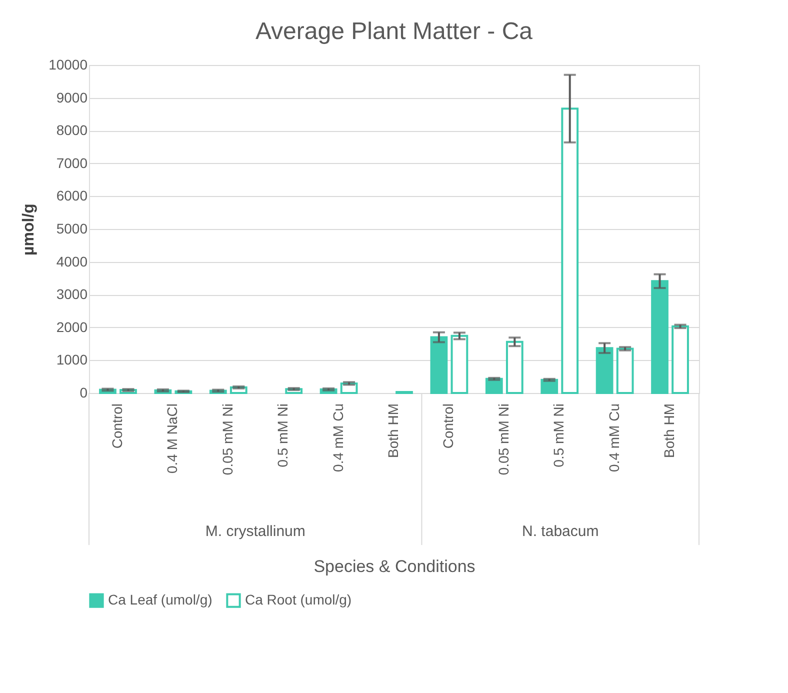 Image resolution: width=788 pixels, height=693 pixels. Describe the element at coordinates (72, 261) in the screenshot. I see `y-tick-label: 4000` at that location.